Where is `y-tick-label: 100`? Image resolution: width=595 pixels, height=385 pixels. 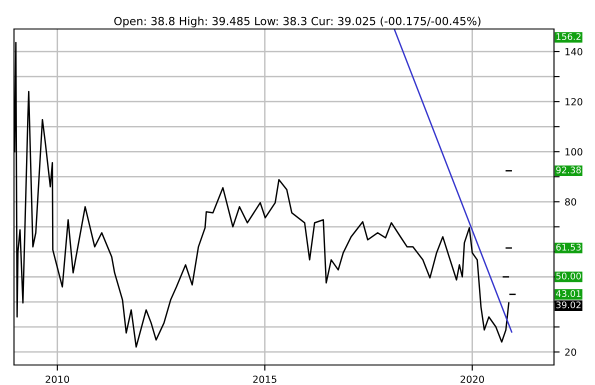 y-tick-label: 100 is located at coordinates (573, 152).